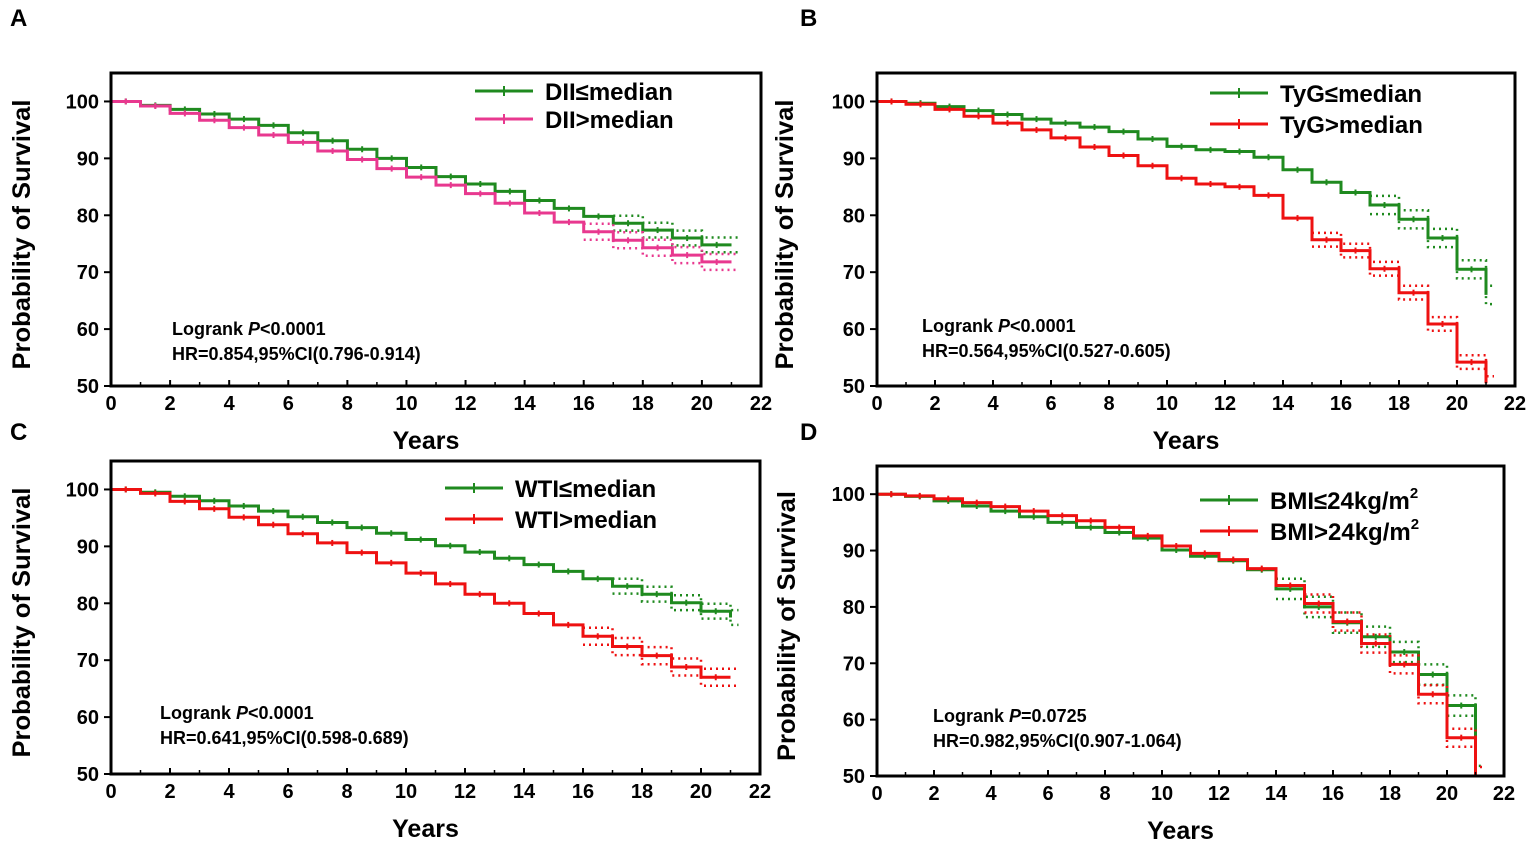  I want to click on panel-label: A, so click(18, 18).